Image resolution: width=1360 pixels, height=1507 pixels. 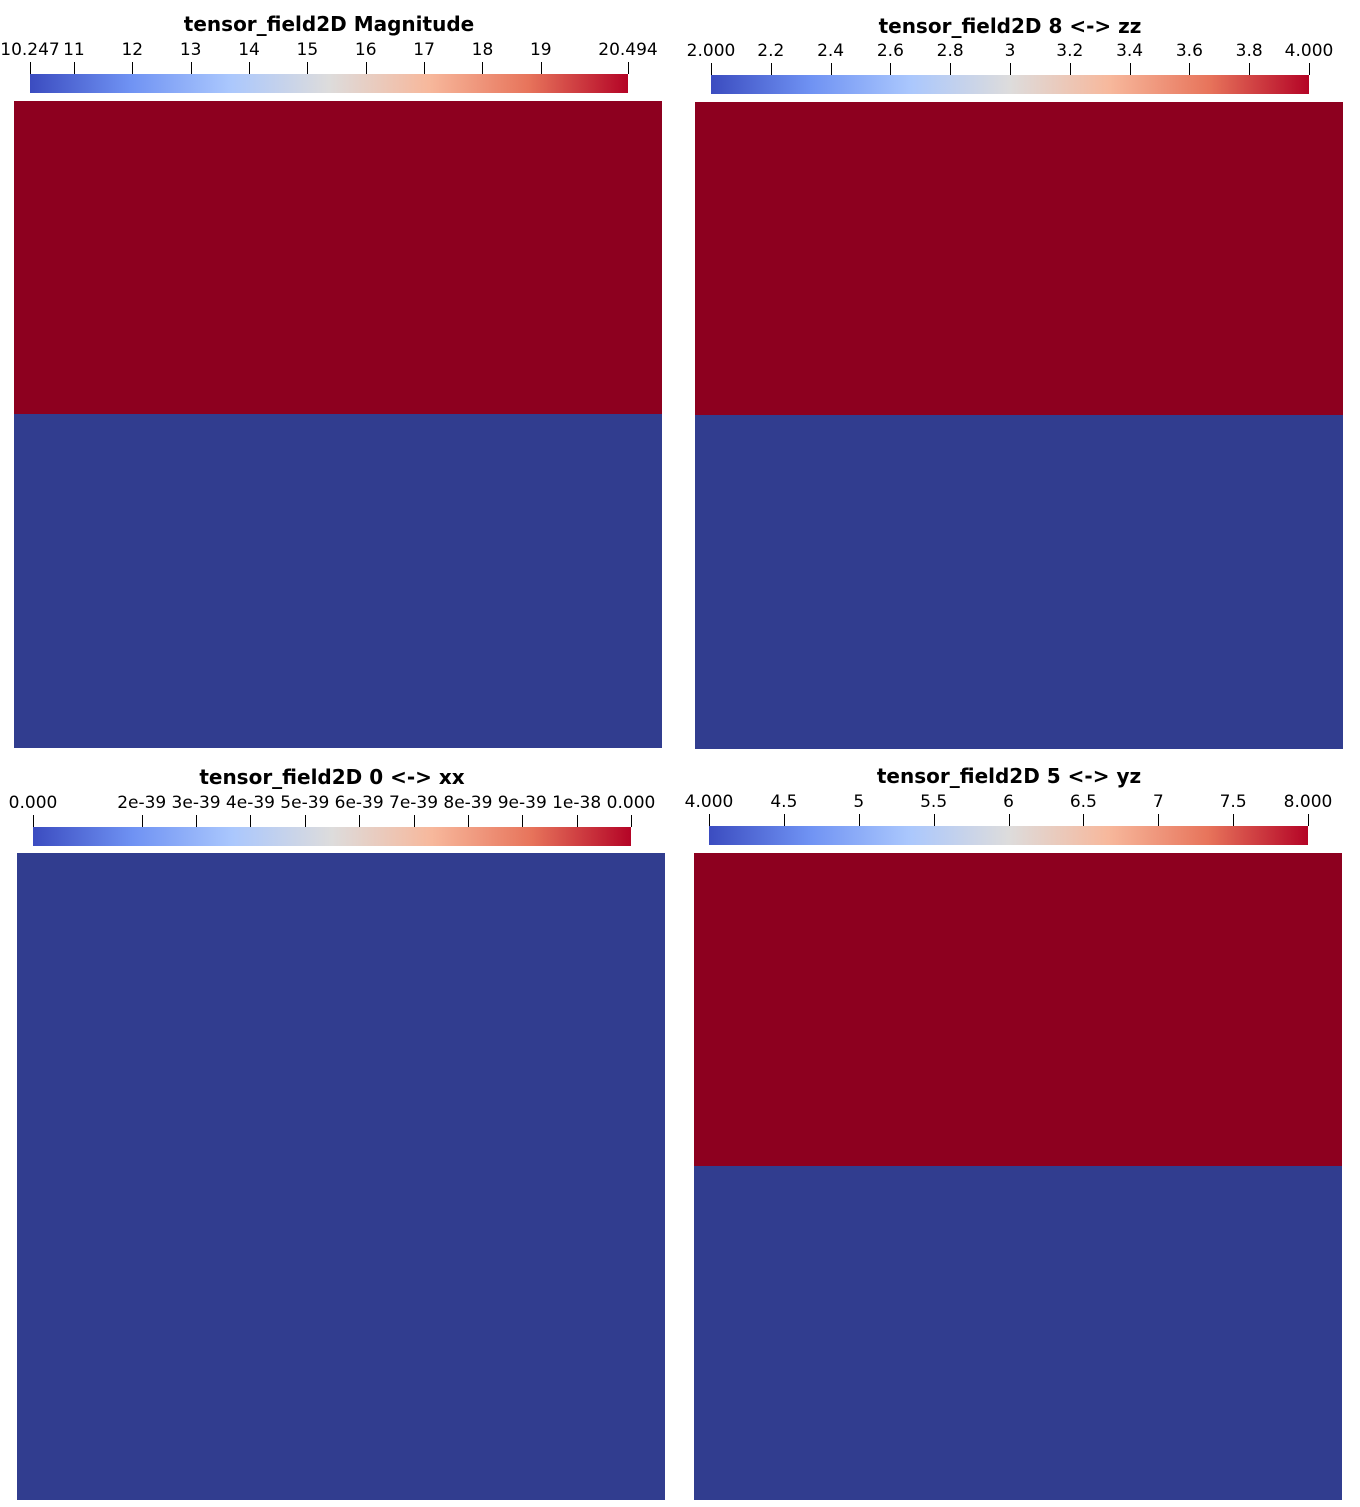 I want to click on colorbar-tick-label: 18, so click(x=482, y=50).